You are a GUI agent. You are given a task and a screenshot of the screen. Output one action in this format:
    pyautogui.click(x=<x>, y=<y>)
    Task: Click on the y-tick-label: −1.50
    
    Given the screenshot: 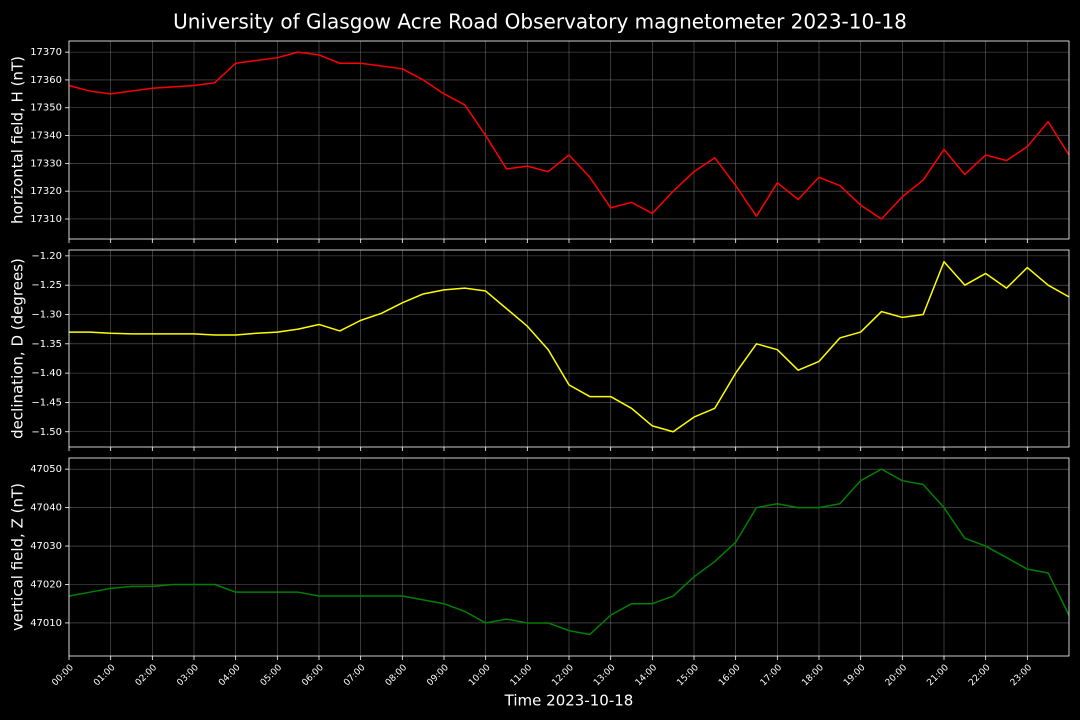 What is the action you would take?
    pyautogui.click(x=46, y=432)
    